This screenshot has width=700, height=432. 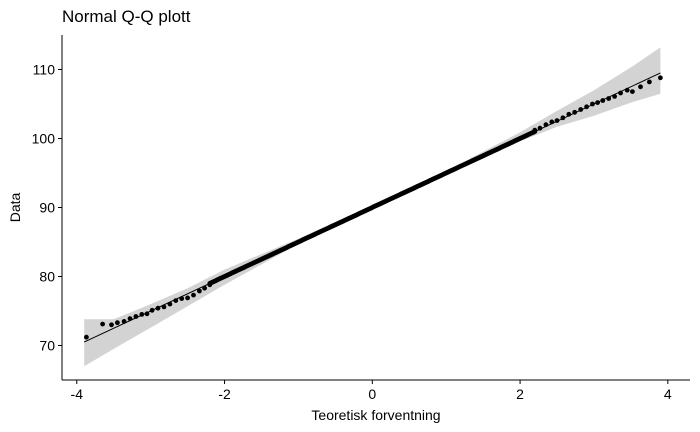 I want to click on y-tick-label: 110, so click(x=44, y=70).